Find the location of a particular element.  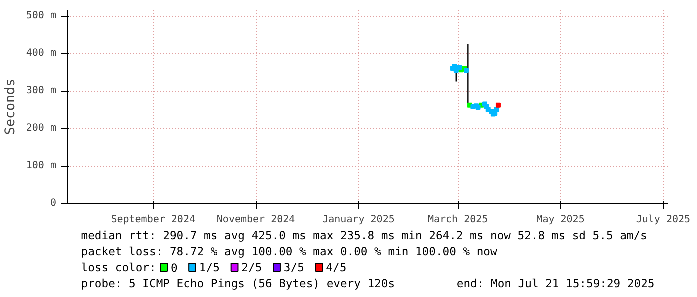

text: probe: 5 ICMP Echo Pings (56 Bytes) every 120s is located at coordinates (238, 283).